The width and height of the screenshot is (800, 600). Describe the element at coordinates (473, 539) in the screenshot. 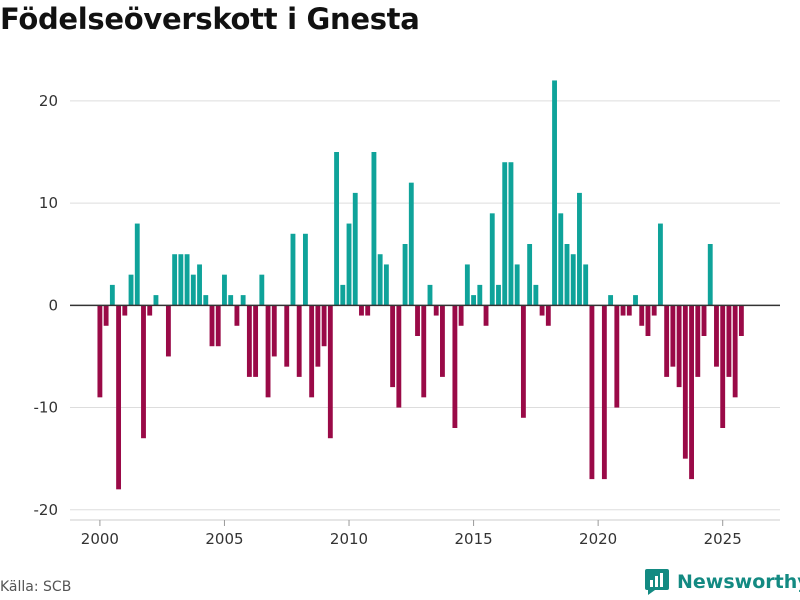

I see `x-tick-label: 2015` at that location.